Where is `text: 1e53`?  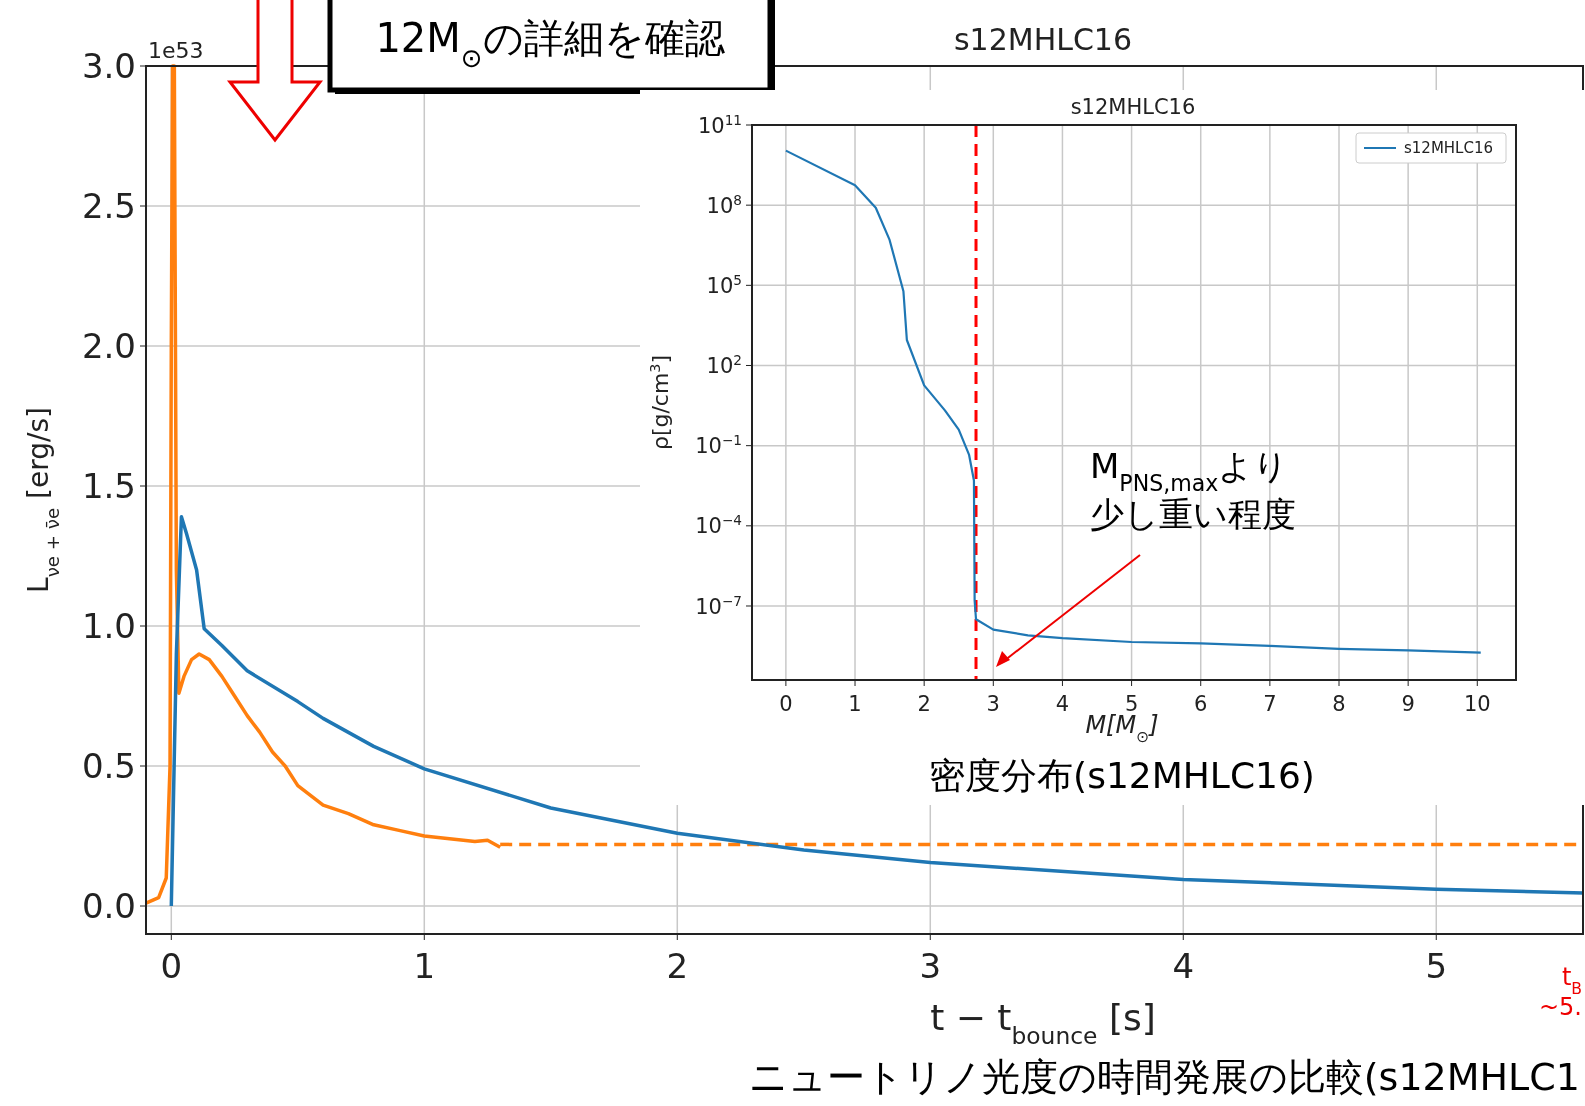
text: 1e53 is located at coordinates (176, 50).